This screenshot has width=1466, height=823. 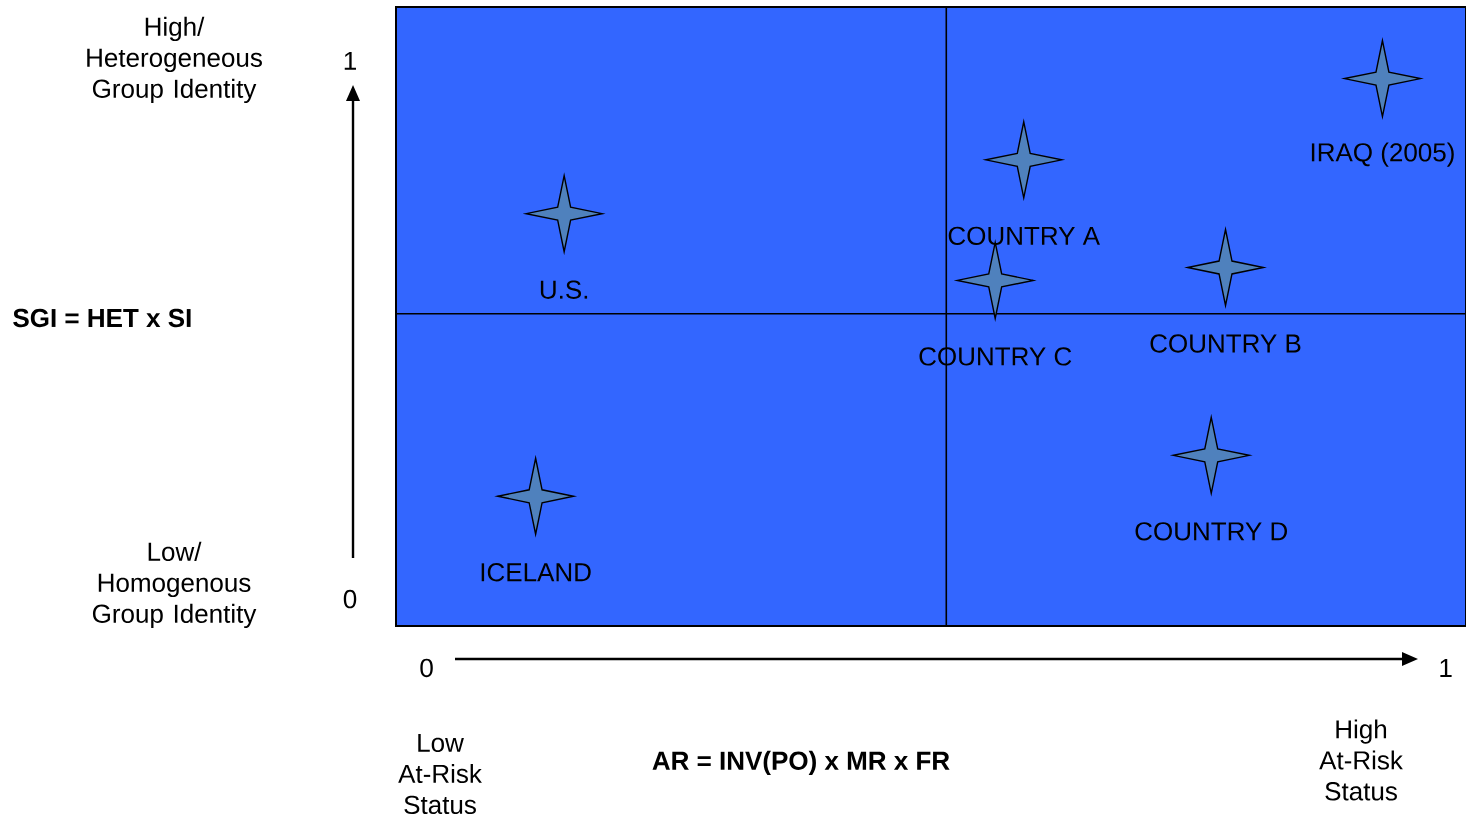 I want to click on annotation: ICELAND, so click(x=536, y=572).